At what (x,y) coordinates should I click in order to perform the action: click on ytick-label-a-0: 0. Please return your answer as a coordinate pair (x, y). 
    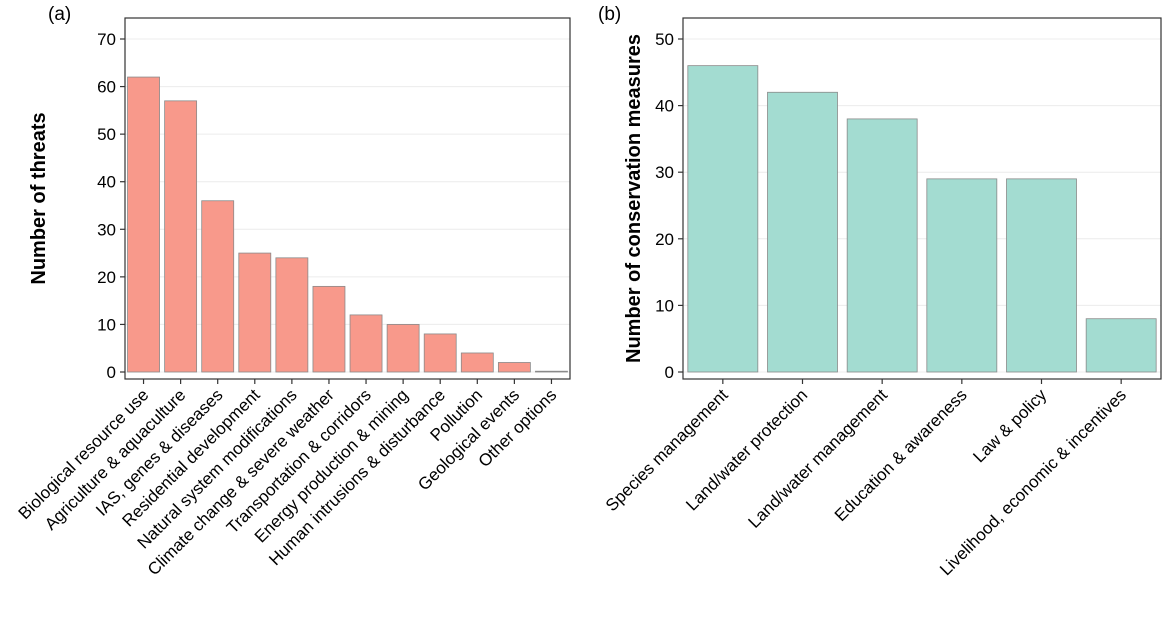
    Looking at the image, I should click on (111, 372).